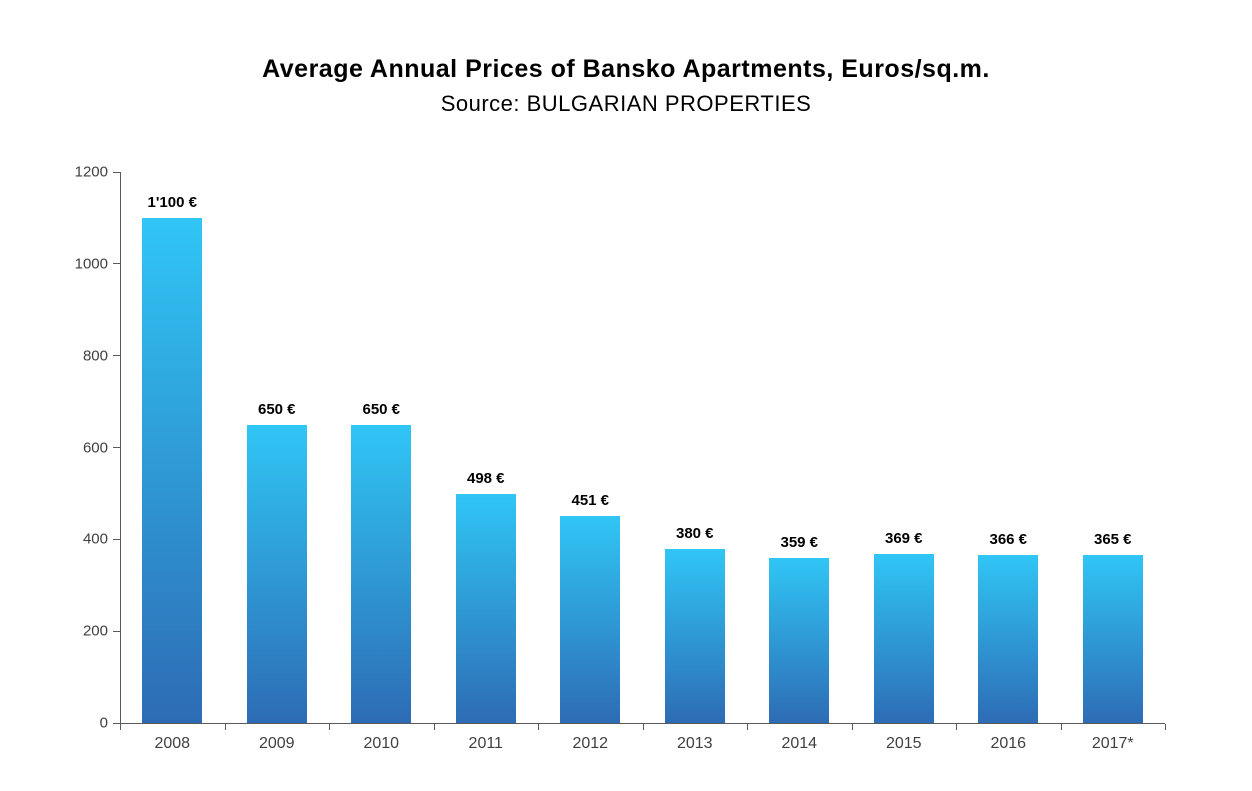  What do you see at coordinates (590, 607) in the screenshot?
I see `bar-2012: 451 €` at bounding box center [590, 607].